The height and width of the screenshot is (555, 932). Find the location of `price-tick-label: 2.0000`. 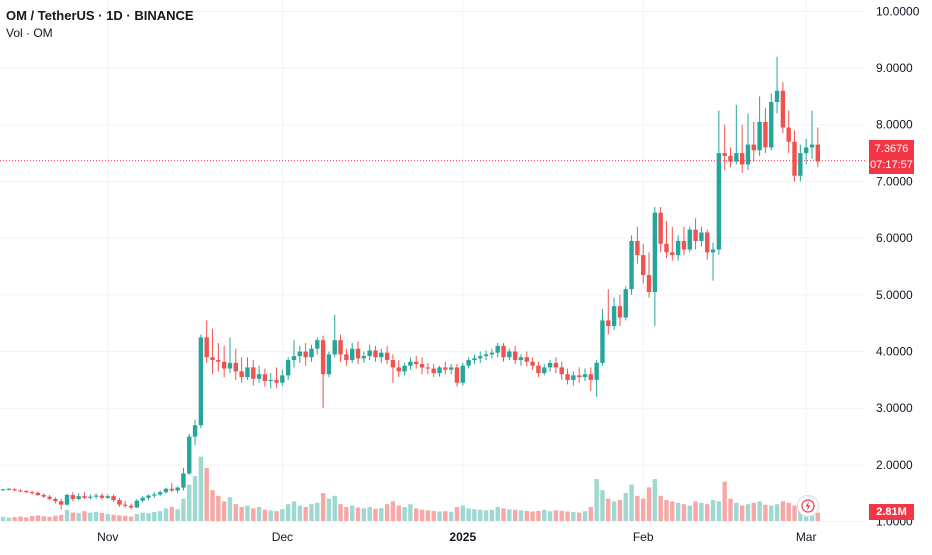

price-tick-label: 2.0000 is located at coordinates (894, 465).